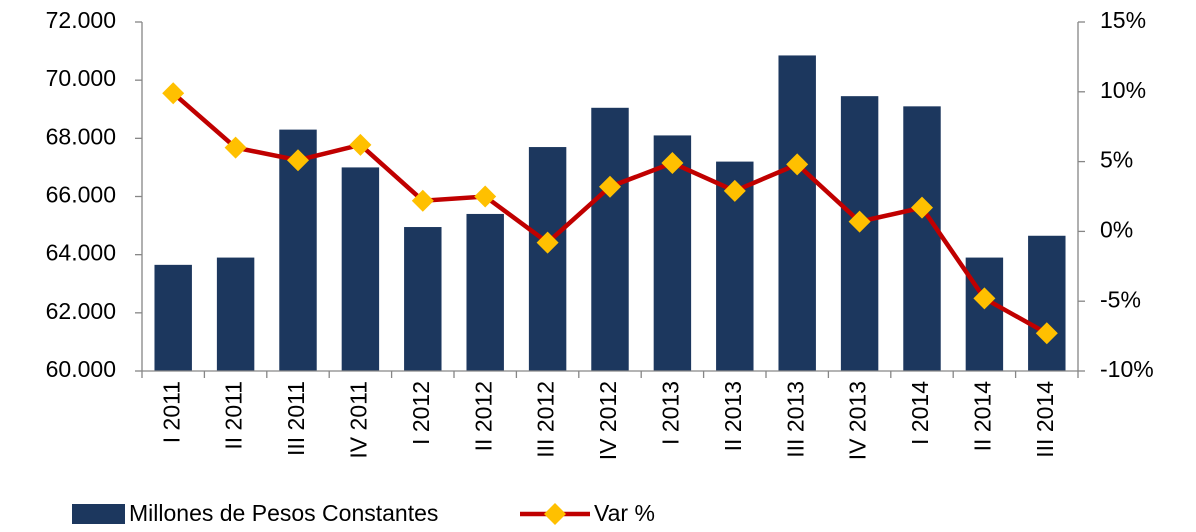 Image resolution: width=1196 pixels, height=532 pixels. I want to click on y-tick-label: 68.000, so click(81, 136).